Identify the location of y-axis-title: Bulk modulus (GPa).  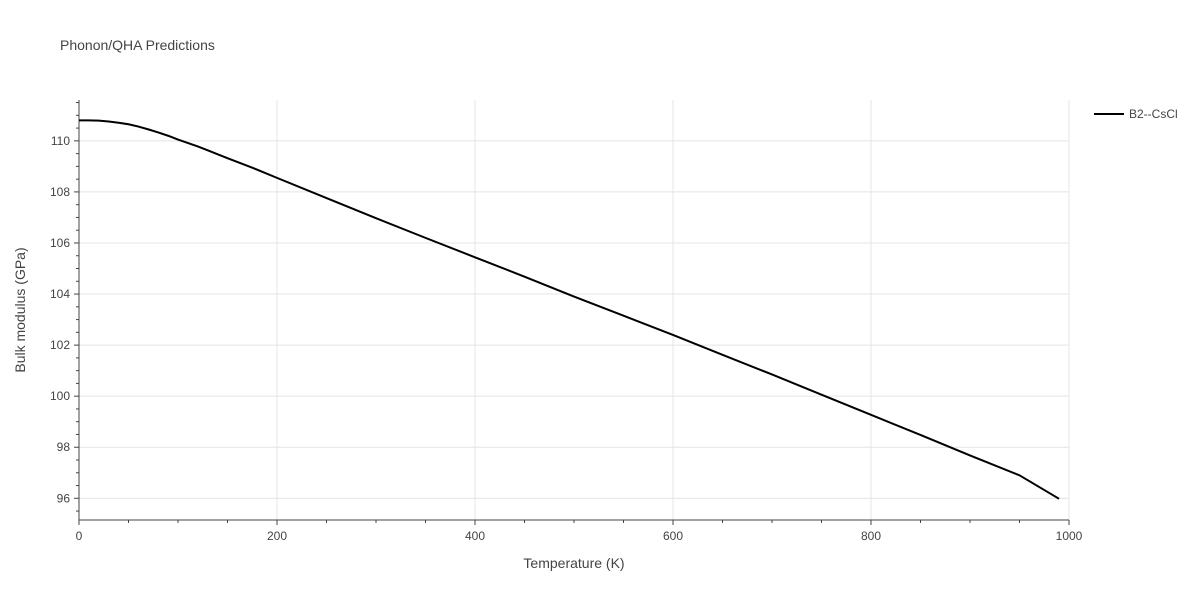
(20, 309).